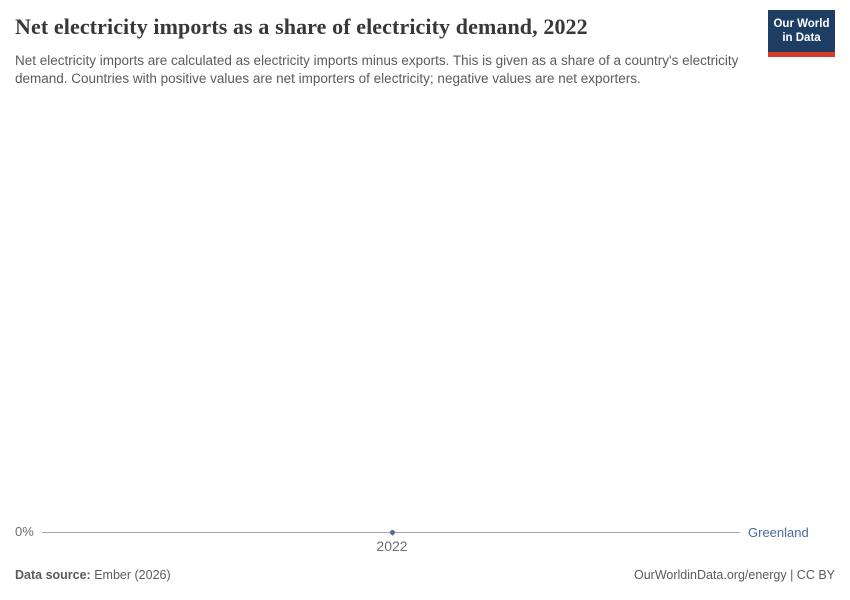 This screenshot has width=850, height=600. What do you see at coordinates (392, 532) in the screenshot?
I see `data-point-greenland` at bounding box center [392, 532].